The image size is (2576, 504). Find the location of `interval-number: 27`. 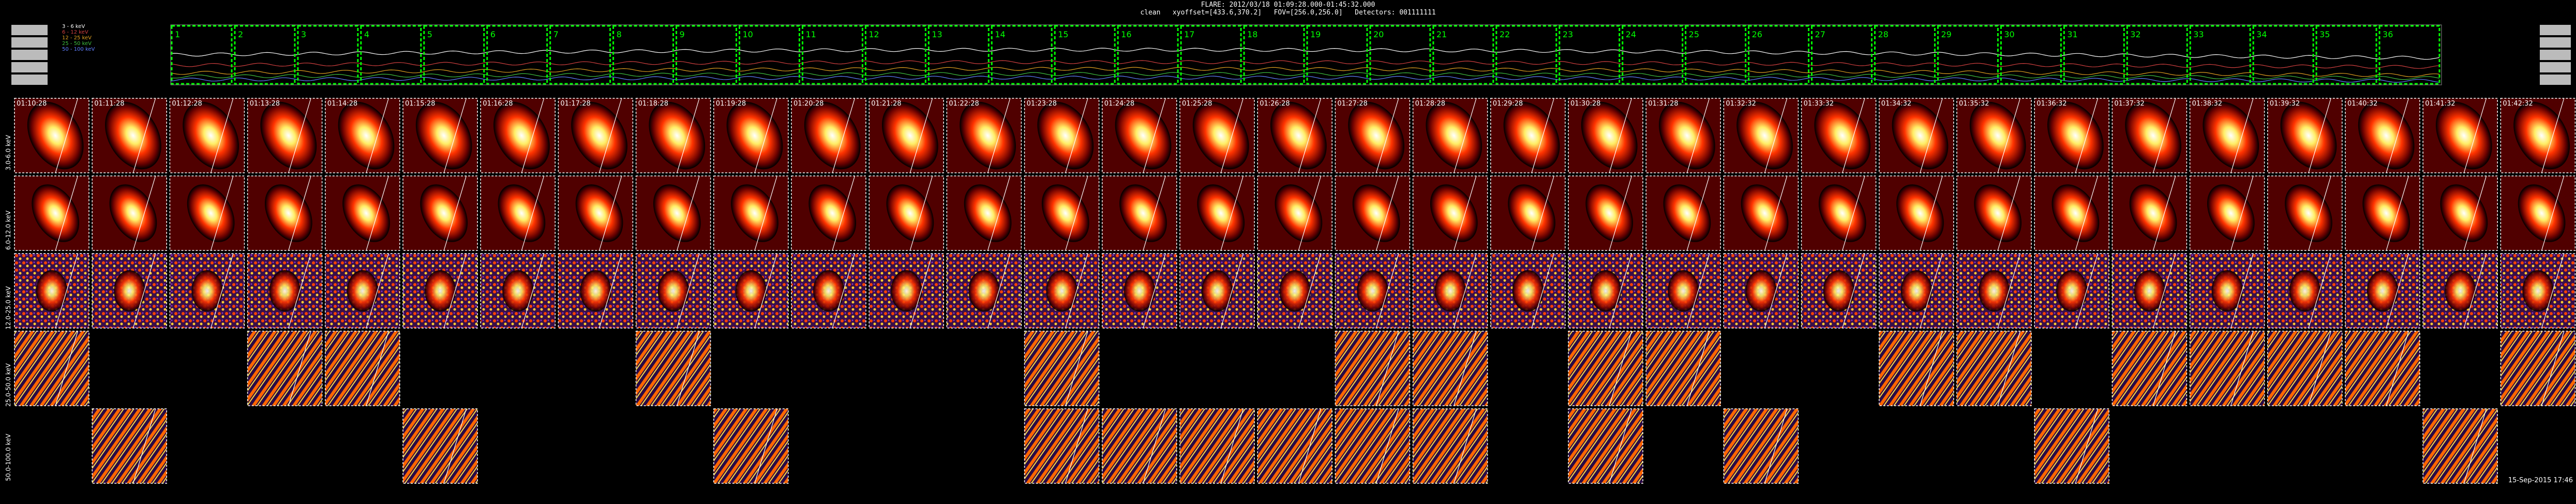

interval-number: 27 is located at coordinates (1820, 34).